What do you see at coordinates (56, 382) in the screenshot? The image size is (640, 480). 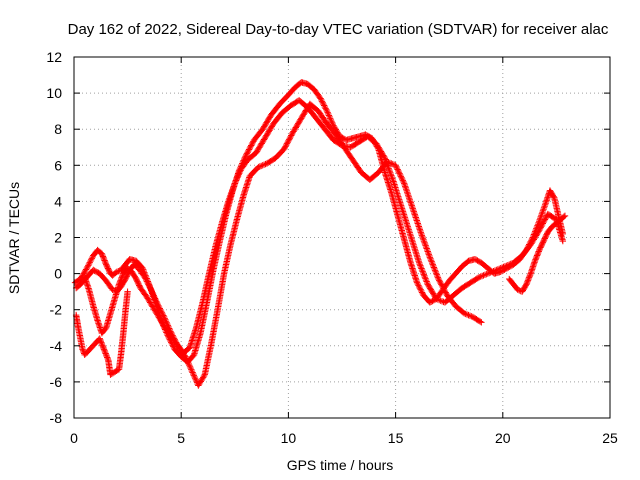 I see `y-tick-label: -6` at bounding box center [56, 382].